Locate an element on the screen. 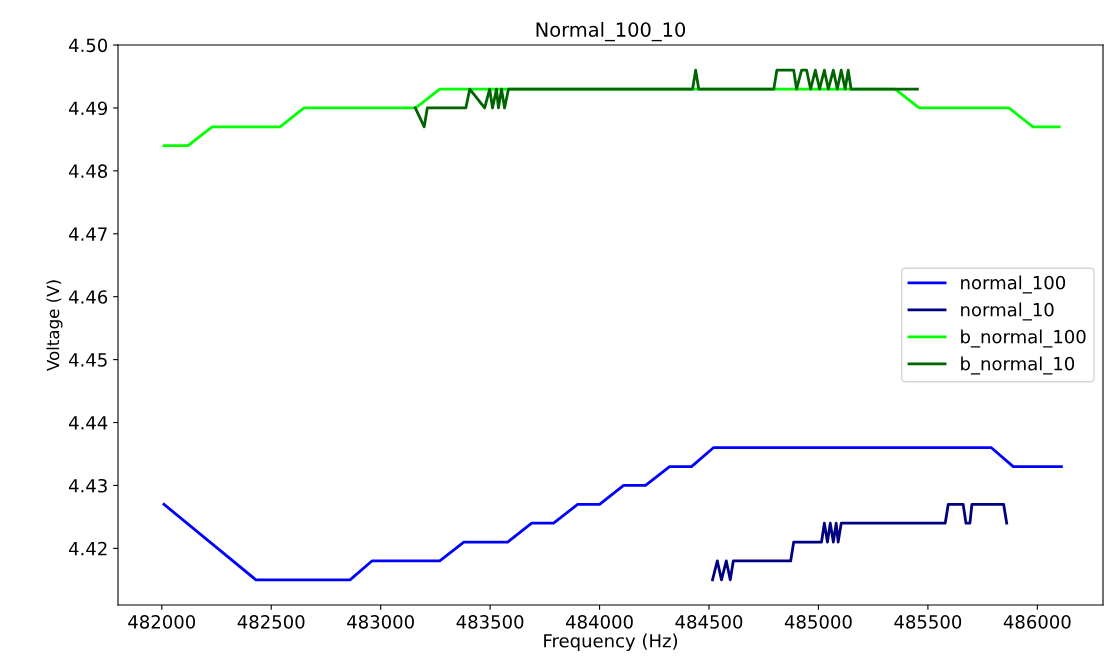 This screenshot has height=666, width=1107. y-tick-label: 4.42 is located at coordinates (87, 548).